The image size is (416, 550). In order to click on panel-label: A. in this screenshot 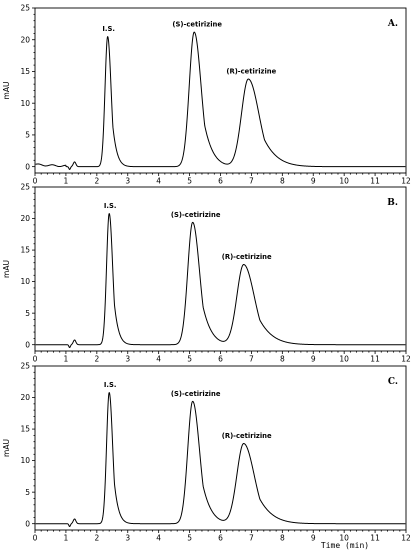, I will do `click(392, 24)`.